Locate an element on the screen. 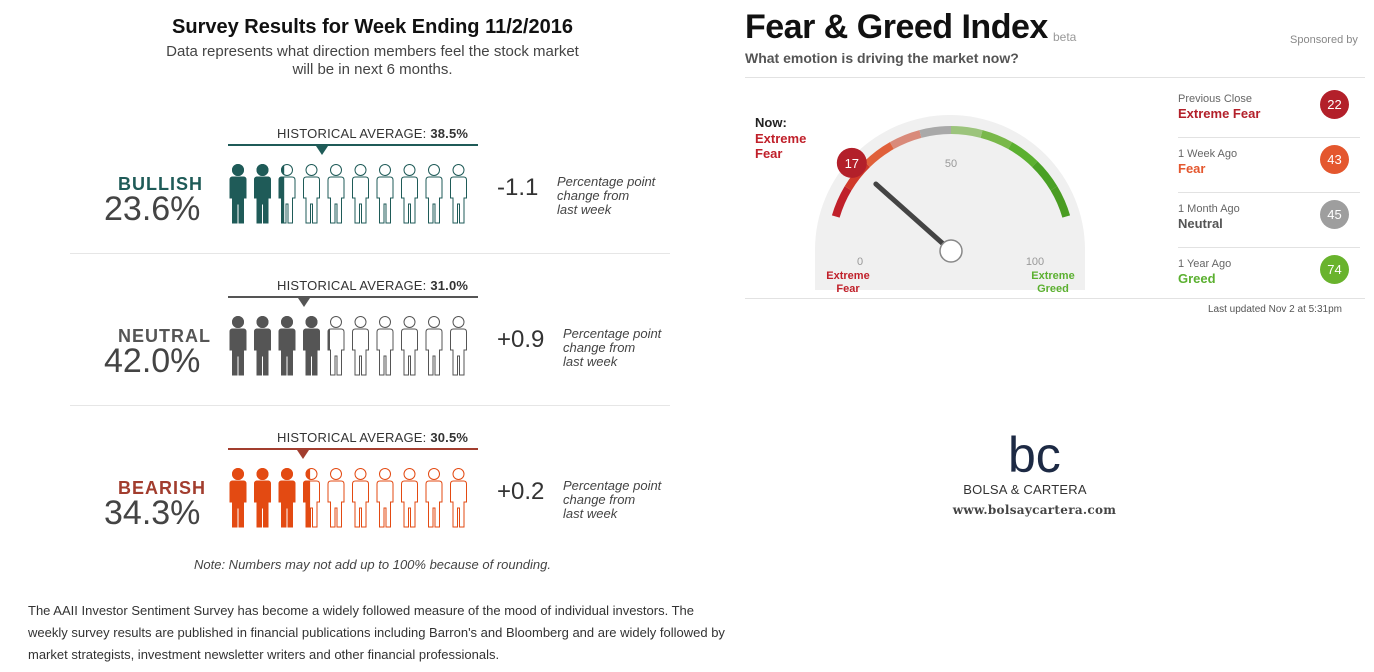 The width and height of the screenshot is (1374, 672). historical-average-label: HISTORICAL AVERAGE: 31.0% is located at coordinates (373, 285).